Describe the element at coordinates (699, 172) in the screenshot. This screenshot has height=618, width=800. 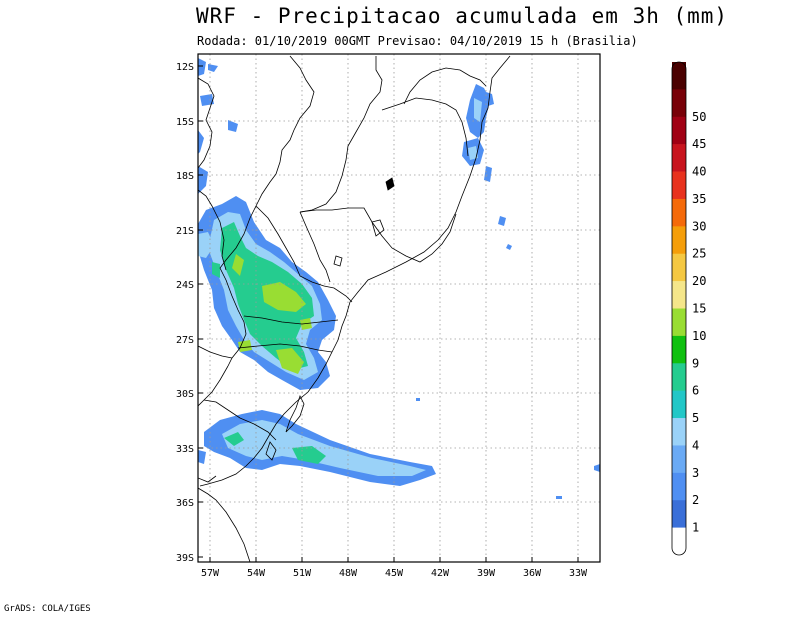
I see `legend-label: 40` at that location.